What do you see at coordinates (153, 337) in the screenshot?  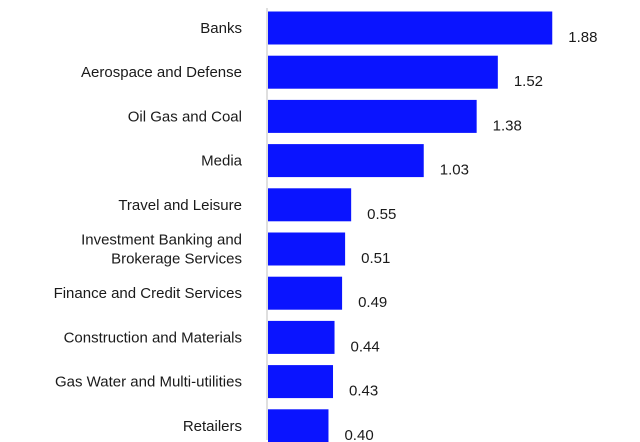 I see `category-label: Construction and Materials` at bounding box center [153, 337].